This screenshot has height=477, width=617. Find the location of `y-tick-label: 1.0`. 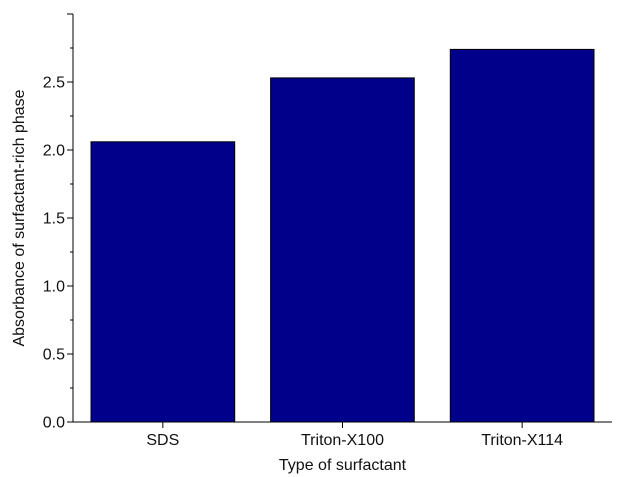

y-tick-label: 1.0 is located at coordinates (54, 287).